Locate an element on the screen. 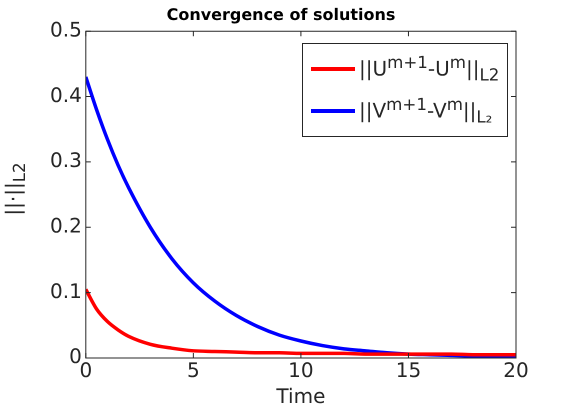  y-tick-label: 0.1 is located at coordinates (66, 290).